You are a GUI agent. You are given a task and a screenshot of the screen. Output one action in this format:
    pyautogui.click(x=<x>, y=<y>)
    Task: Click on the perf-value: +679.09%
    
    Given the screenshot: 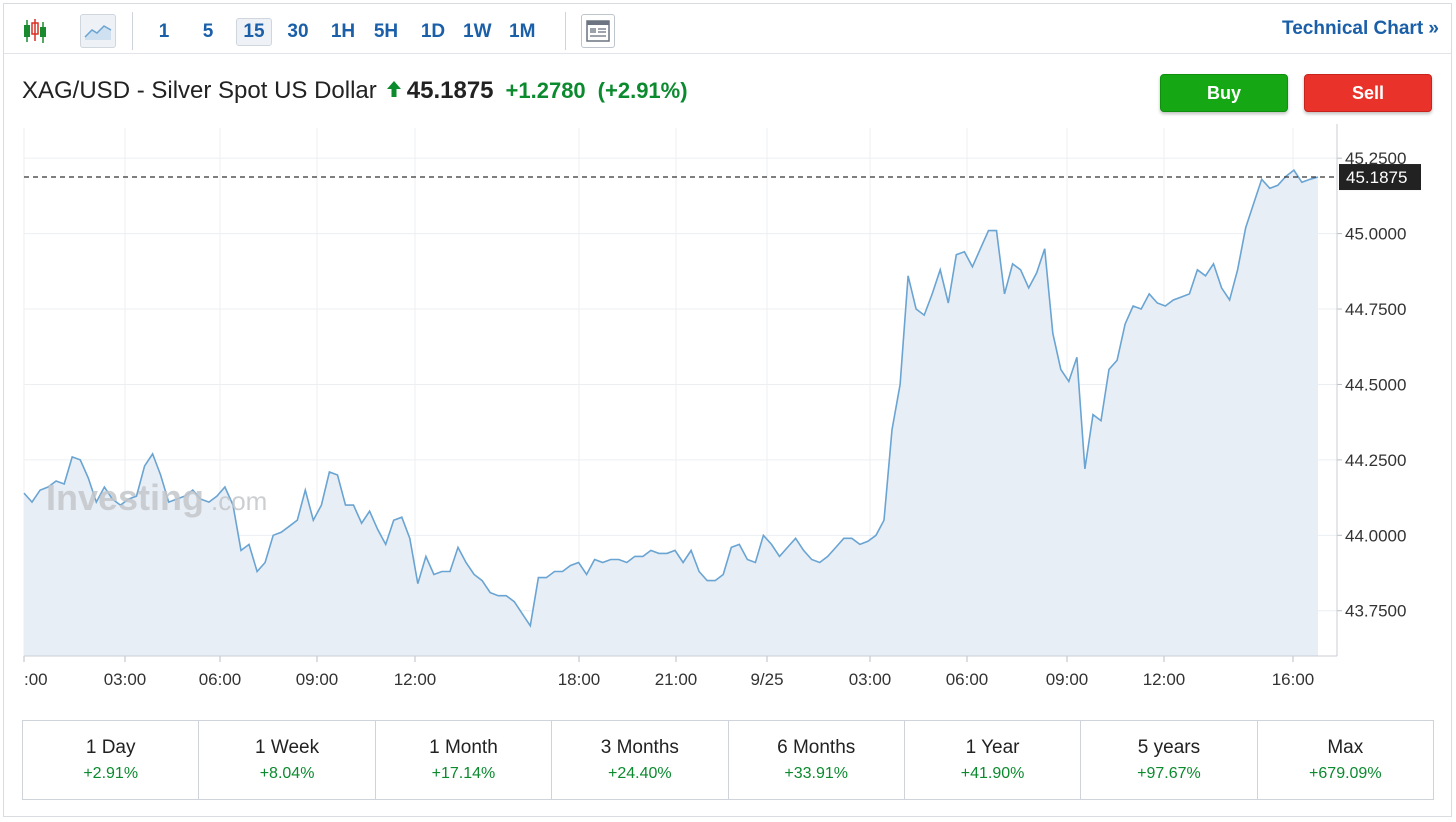 What is the action you would take?
    pyautogui.click(x=1345, y=773)
    